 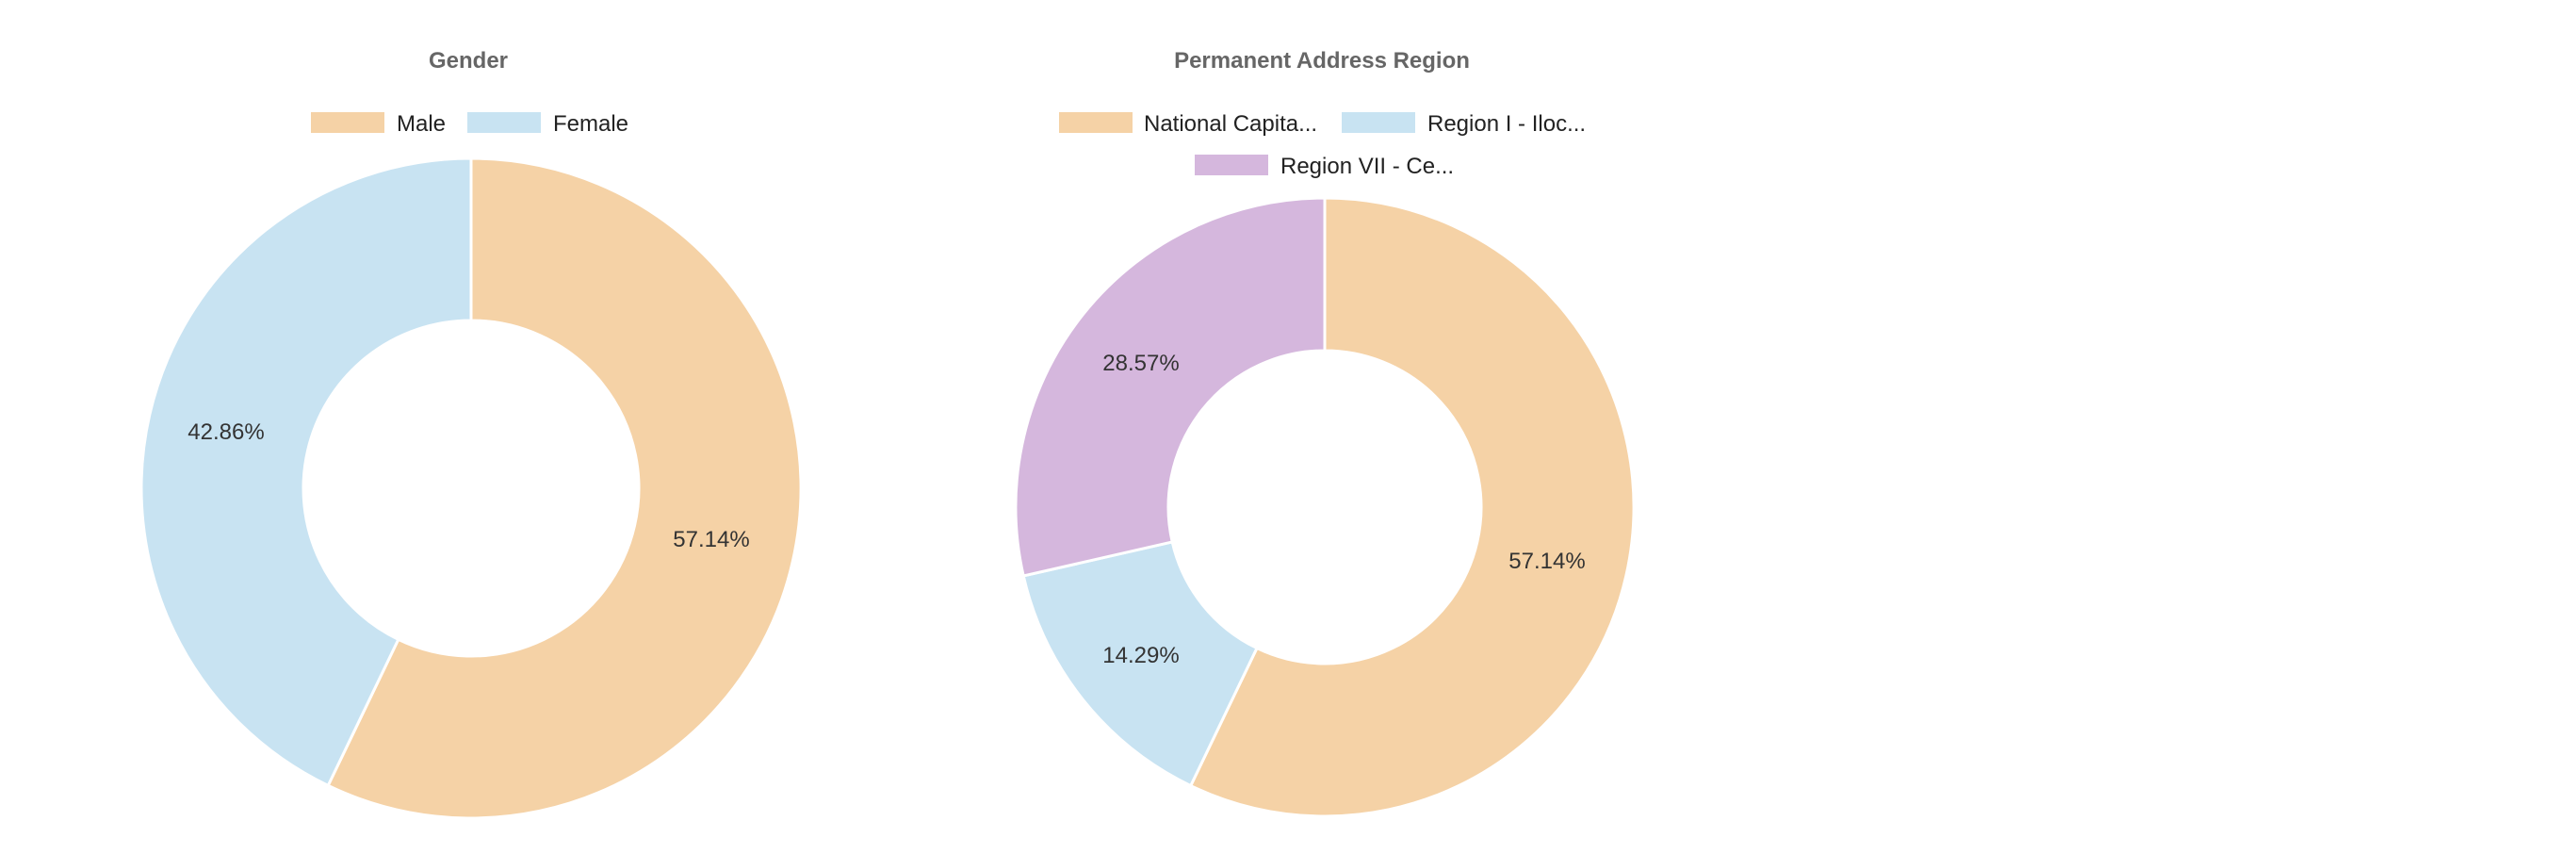 What do you see at coordinates (1546, 561) in the screenshot?
I see `slice-label-national-capital: 57.14%` at bounding box center [1546, 561].